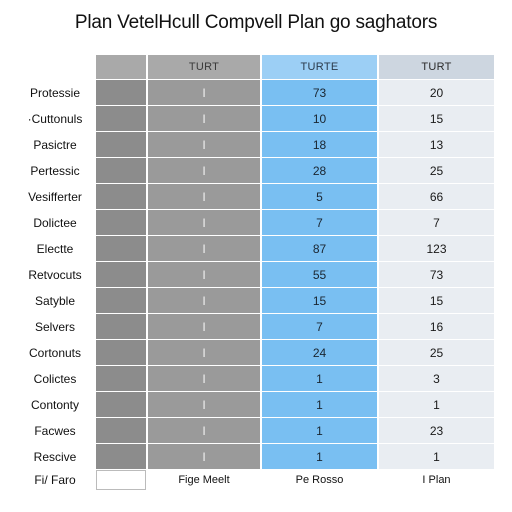 Image resolution: width=512 pixels, height=512 pixels. Describe the element at coordinates (436, 67) in the screenshot. I see `column-header-3: TURT` at that location.